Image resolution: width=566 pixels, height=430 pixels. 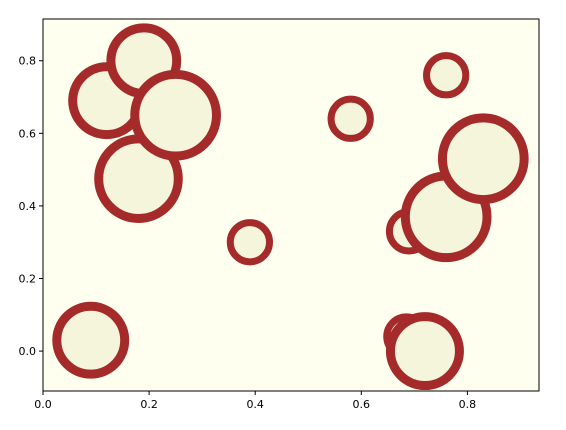 What do you see at coordinates (255, 404) in the screenshot?
I see `x-tick-label-2: 0.4` at bounding box center [255, 404].